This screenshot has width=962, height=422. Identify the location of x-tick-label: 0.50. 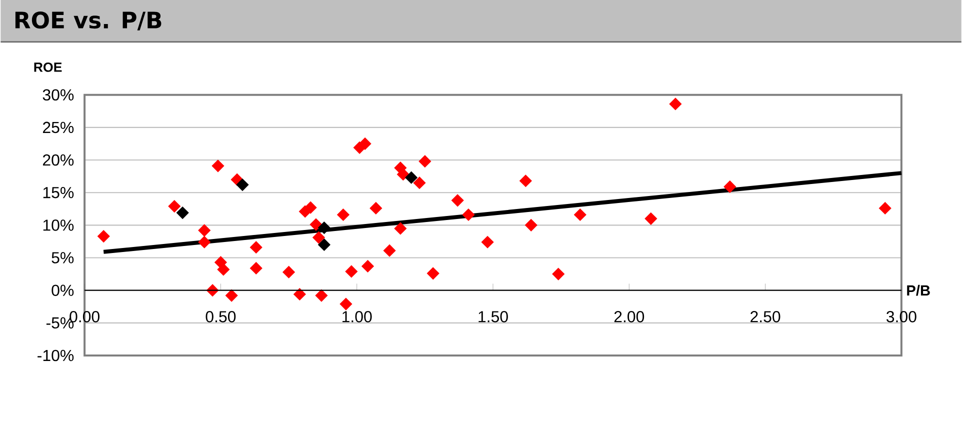
(221, 316).